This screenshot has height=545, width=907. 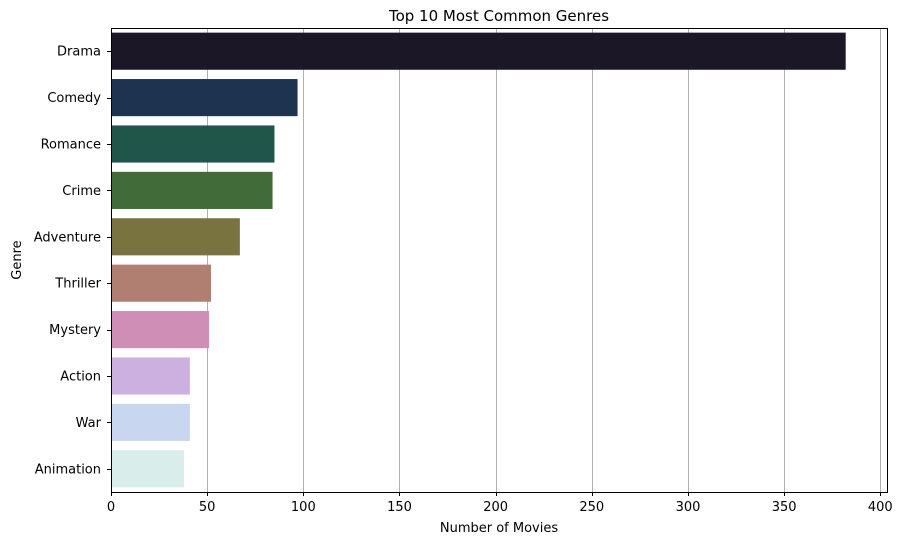 What do you see at coordinates (74, 98) in the screenshot?
I see `y-tick-label: Comedy` at bounding box center [74, 98].